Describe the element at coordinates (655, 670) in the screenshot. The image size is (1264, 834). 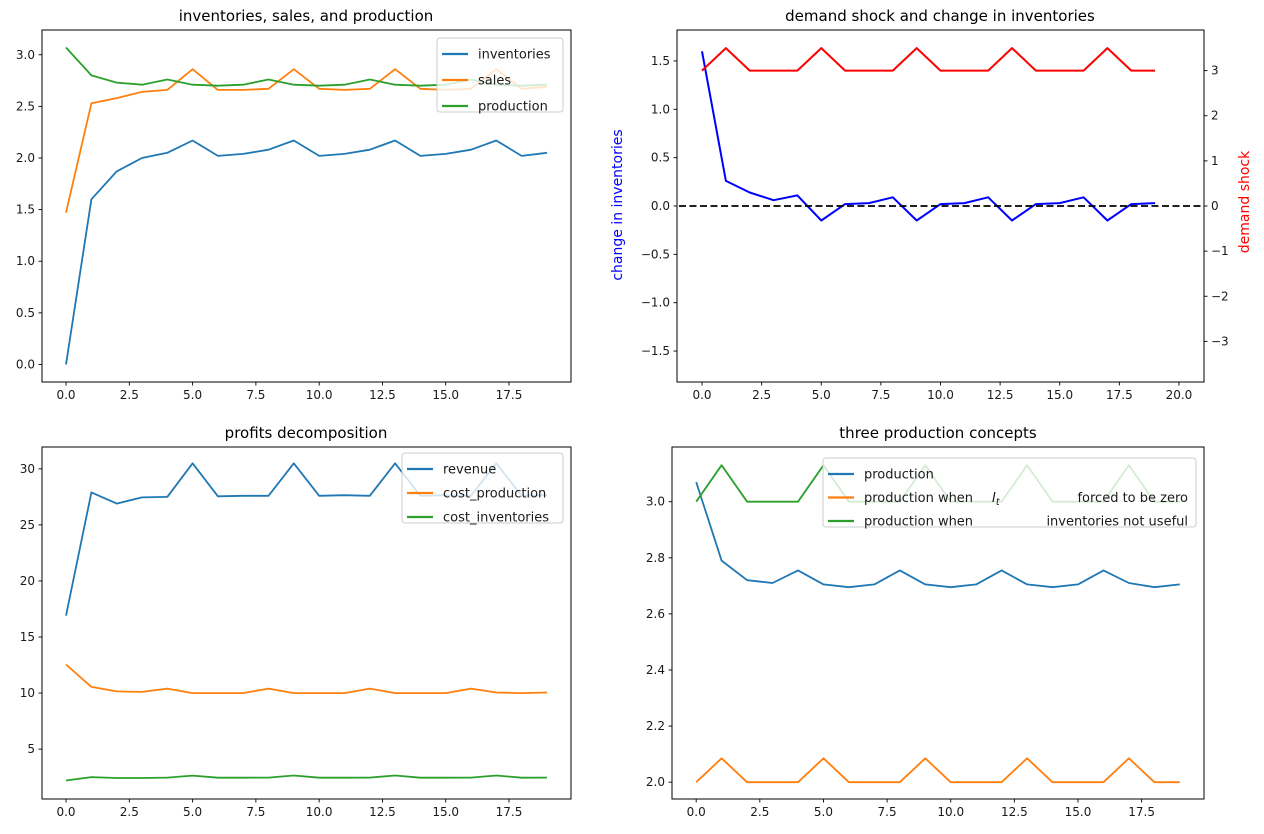
I see `svg-text: 2.4` at that location.